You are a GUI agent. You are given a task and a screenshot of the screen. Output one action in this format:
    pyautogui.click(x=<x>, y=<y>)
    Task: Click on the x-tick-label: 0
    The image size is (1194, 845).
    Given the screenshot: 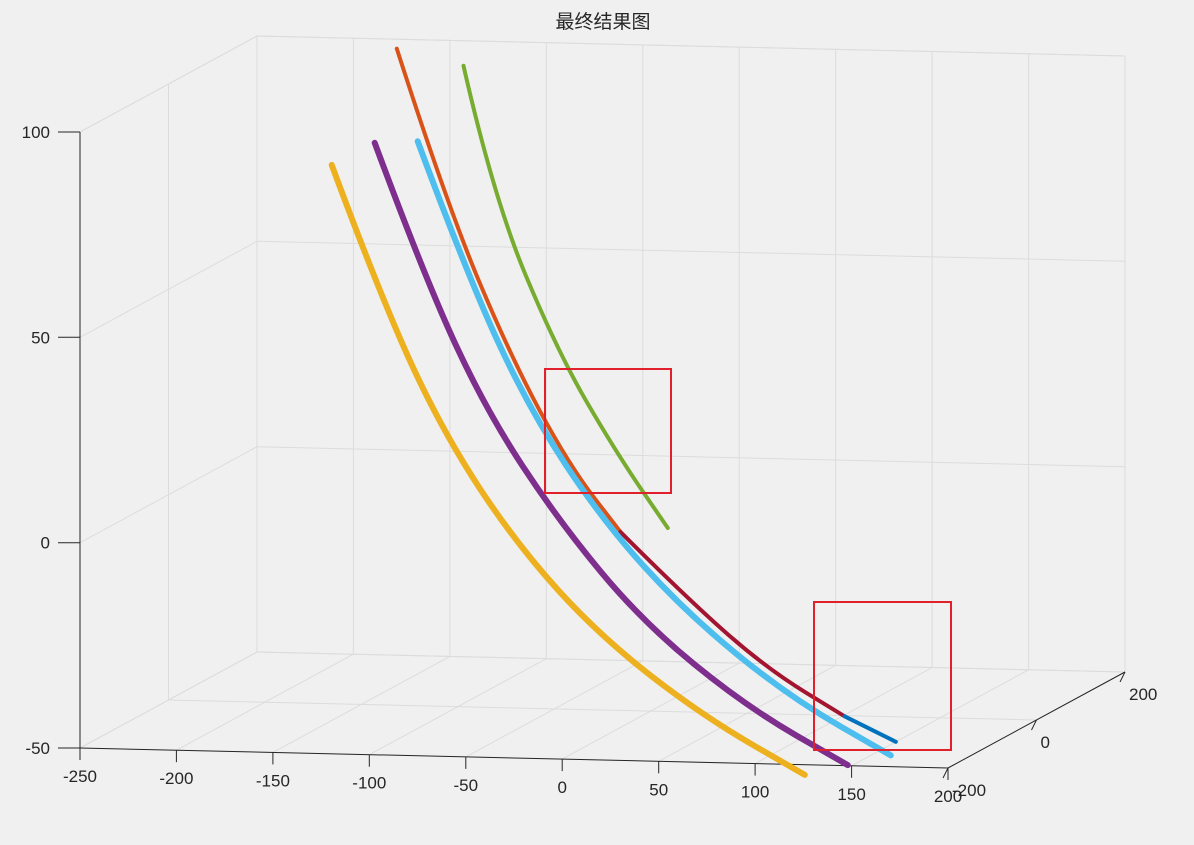 What is the action you would take?
    pyautogui.click(x=561, y=787)
    